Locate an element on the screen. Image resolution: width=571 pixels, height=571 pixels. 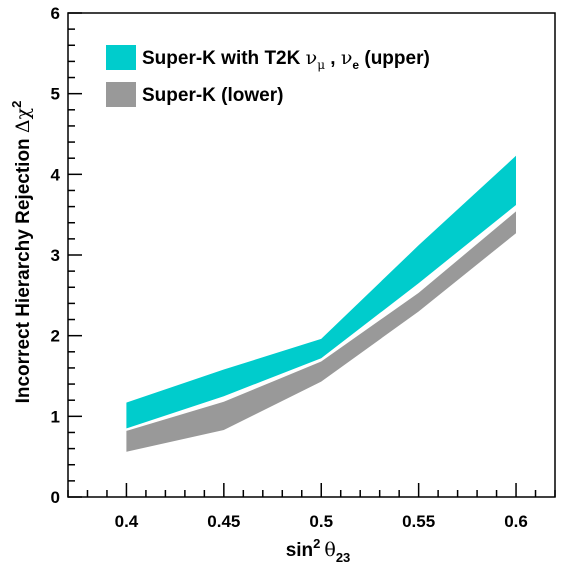
x-tick-label: 0.6 is located at coordinates (516, 521).